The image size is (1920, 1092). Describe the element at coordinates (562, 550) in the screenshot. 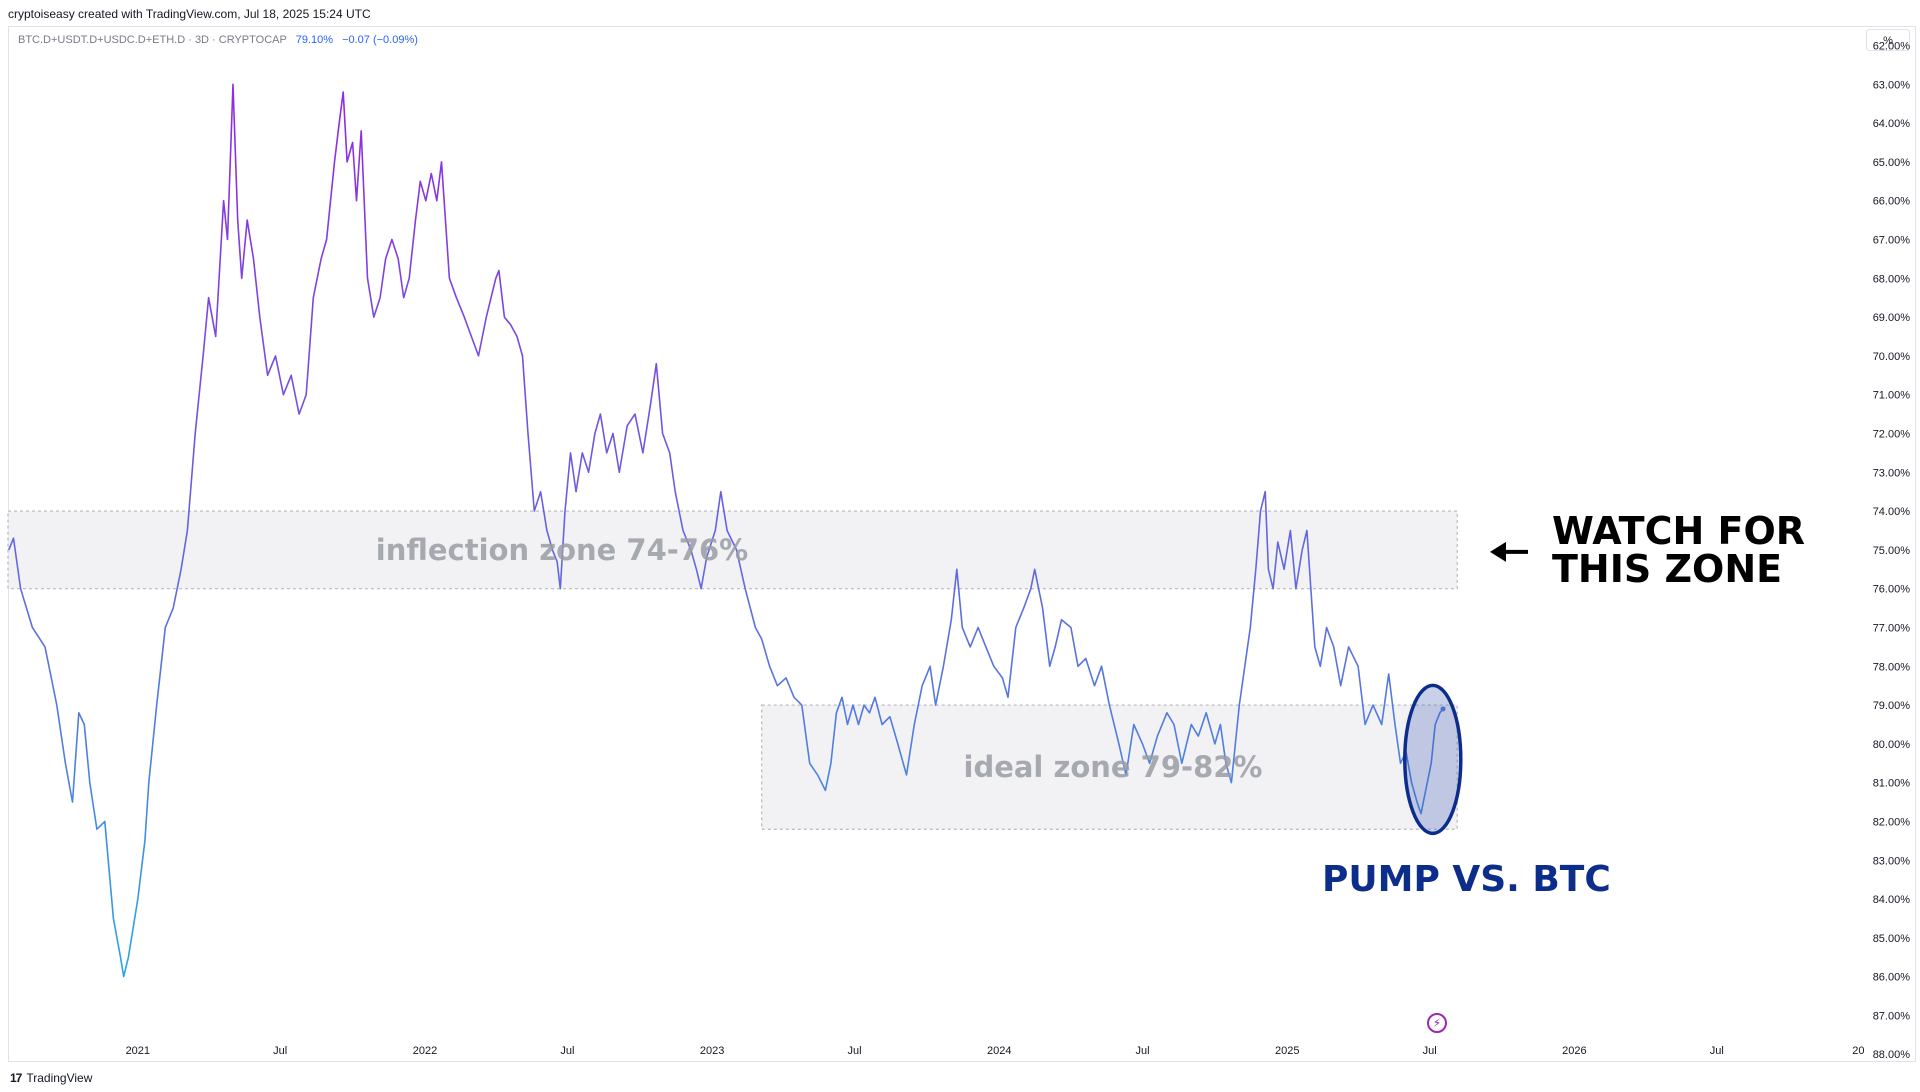

I see `inflection-zone-label: inflection zone 74-76%` at that location.